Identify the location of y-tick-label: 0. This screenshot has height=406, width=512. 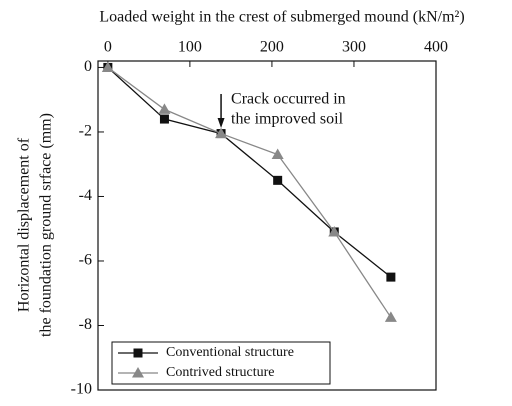
(88, 66).